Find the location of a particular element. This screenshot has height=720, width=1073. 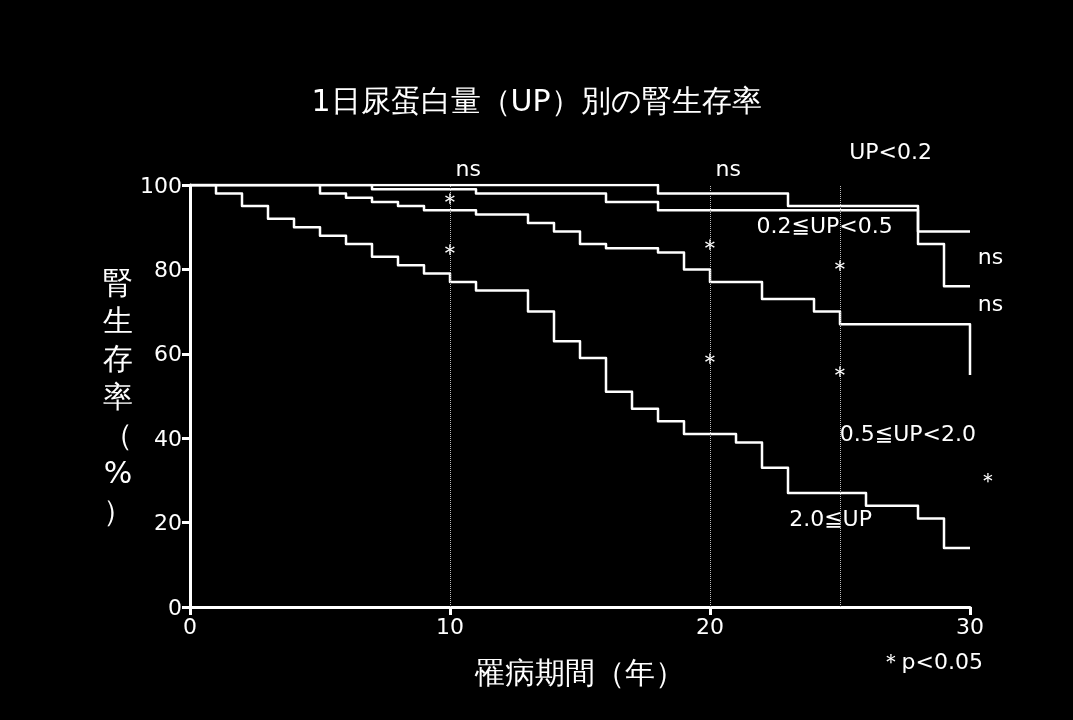

y-tick-label: 80 is located at coordinates (168, 269).